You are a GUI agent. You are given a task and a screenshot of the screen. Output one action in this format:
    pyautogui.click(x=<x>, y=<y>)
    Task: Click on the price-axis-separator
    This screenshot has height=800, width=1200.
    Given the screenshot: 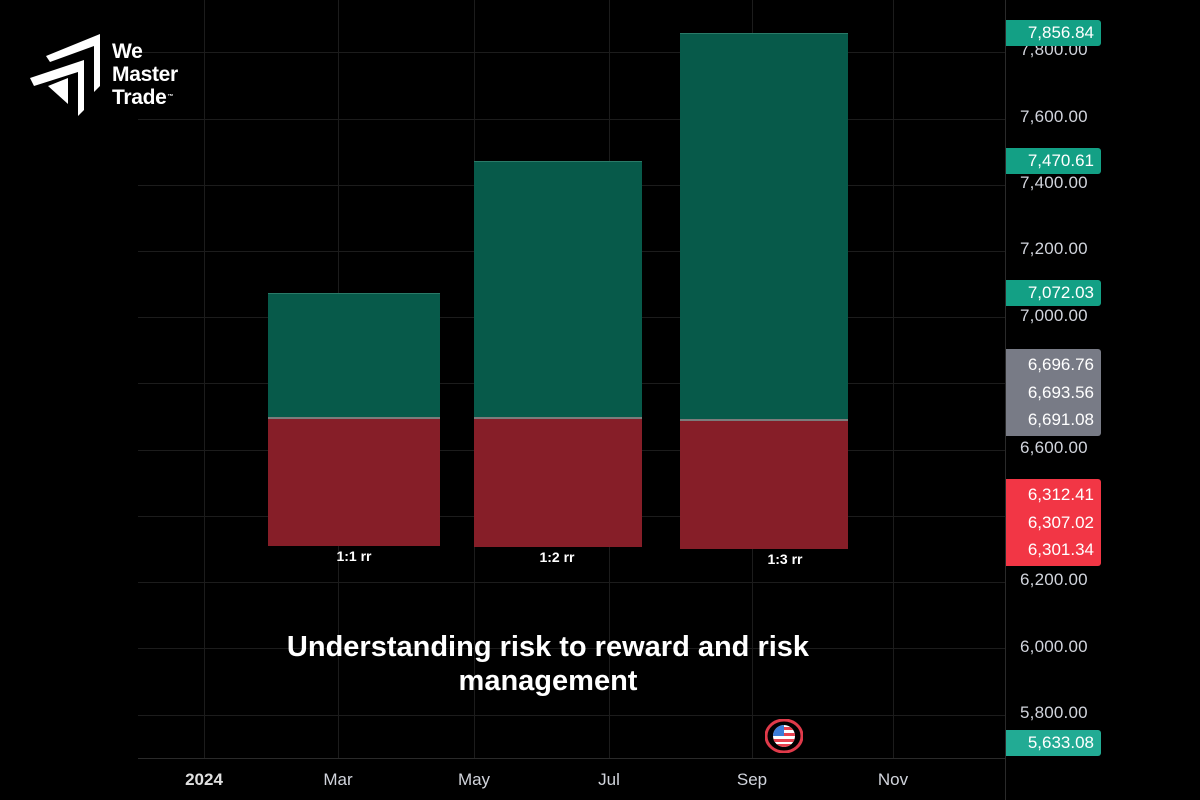 What is the action you would take?
    pyautogui.click(x=1005, y=400)
    